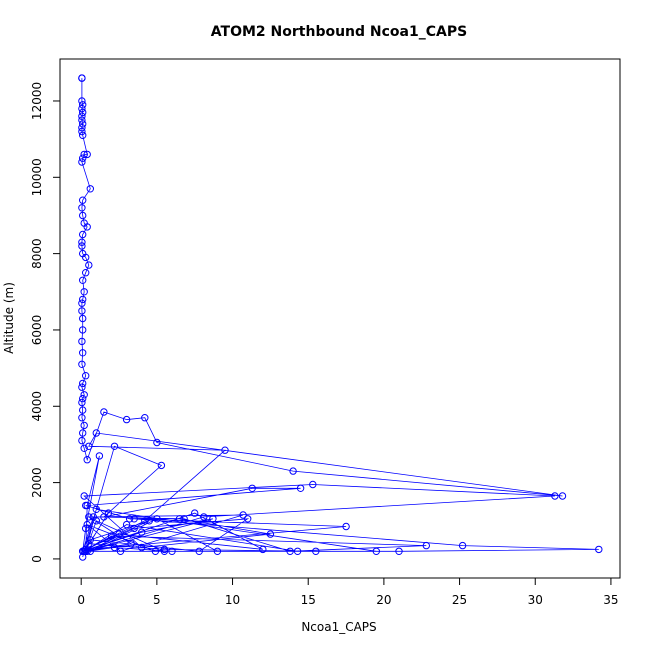 The width and height of the screenshot is (650, 655). I want to click on y-tick-label: 2000, so click(37, 482).